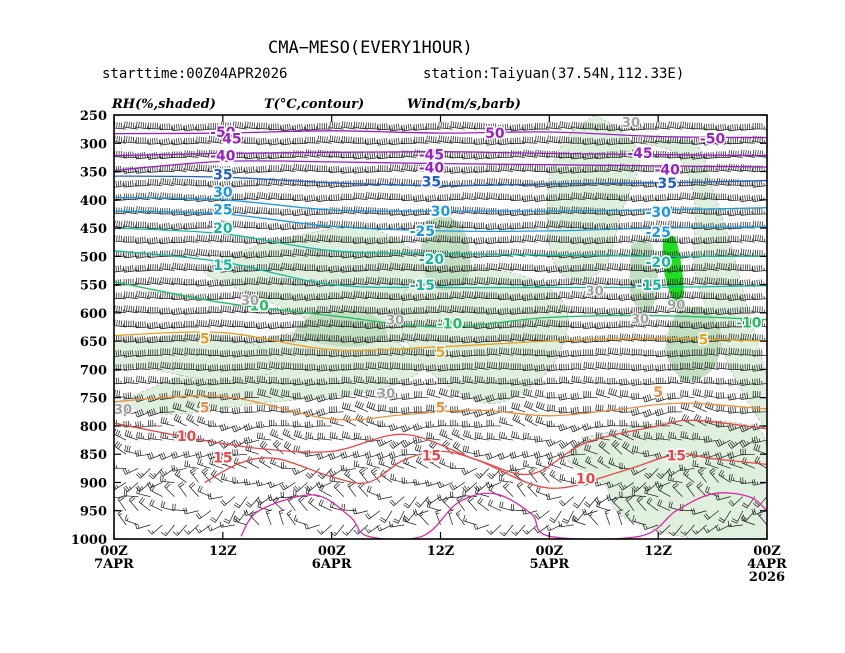 This screenshot has width=845, height=653. Describe the element at coordinates (370, 48) in the screenshot. I see `chart-title: CMA−MESO(EVERY1HOUR)` at that location.